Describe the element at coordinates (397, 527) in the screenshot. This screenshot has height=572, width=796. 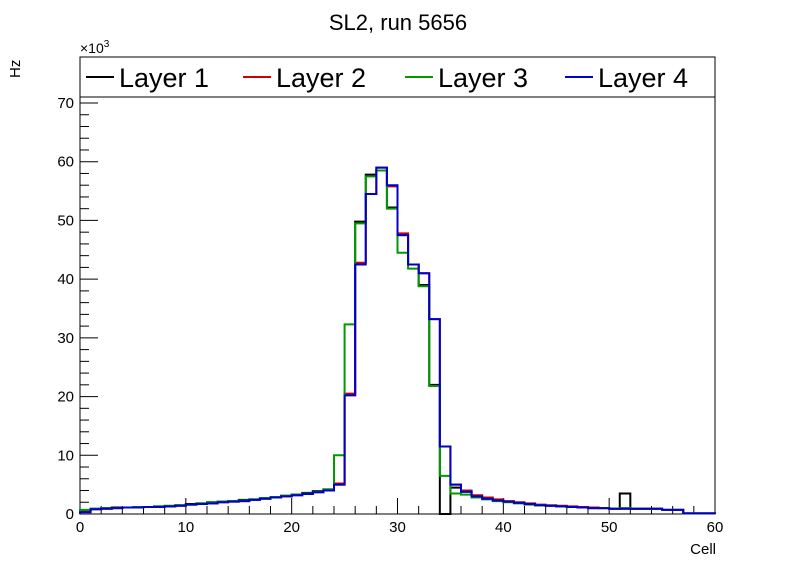
I see `x-tick-label: 30` at that location.